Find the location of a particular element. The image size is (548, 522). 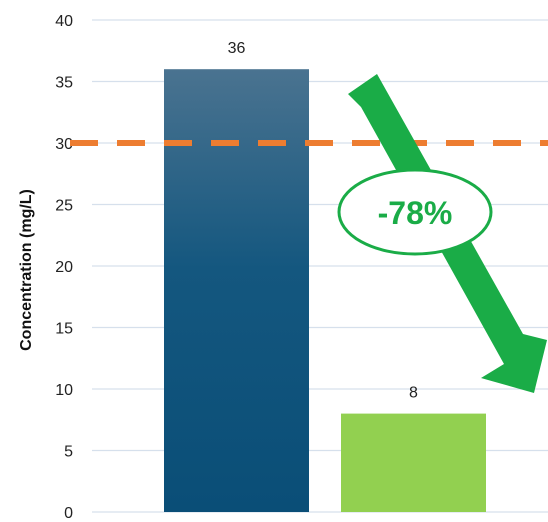

y-tick-label: 20 is located at coordinates (64, 267).